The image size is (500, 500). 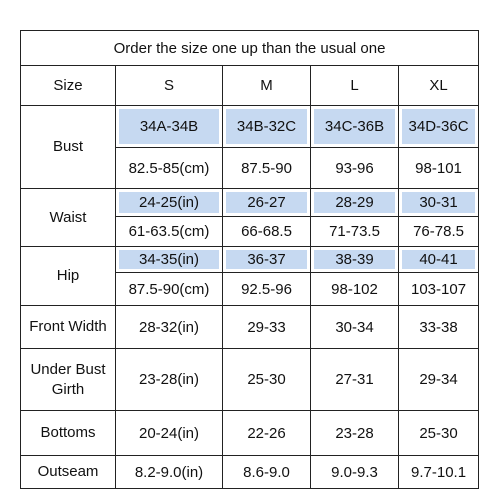 What do you see at coordinates (266, 472) in the screenshot?
I see `value-cell: 8.6-9.0` at bounding box center [266, 472].